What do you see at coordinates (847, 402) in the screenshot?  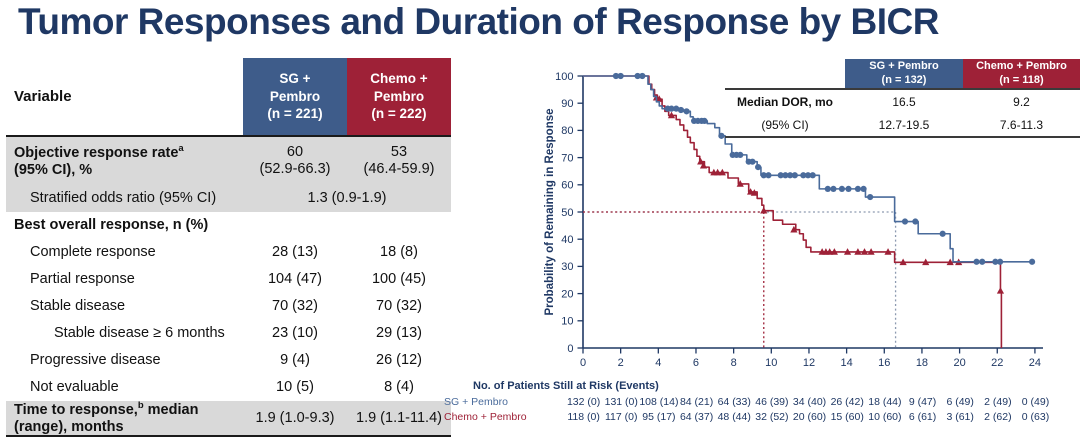 I see `at-risk-cell: 26 (42)` at bounding box center [847, 402].